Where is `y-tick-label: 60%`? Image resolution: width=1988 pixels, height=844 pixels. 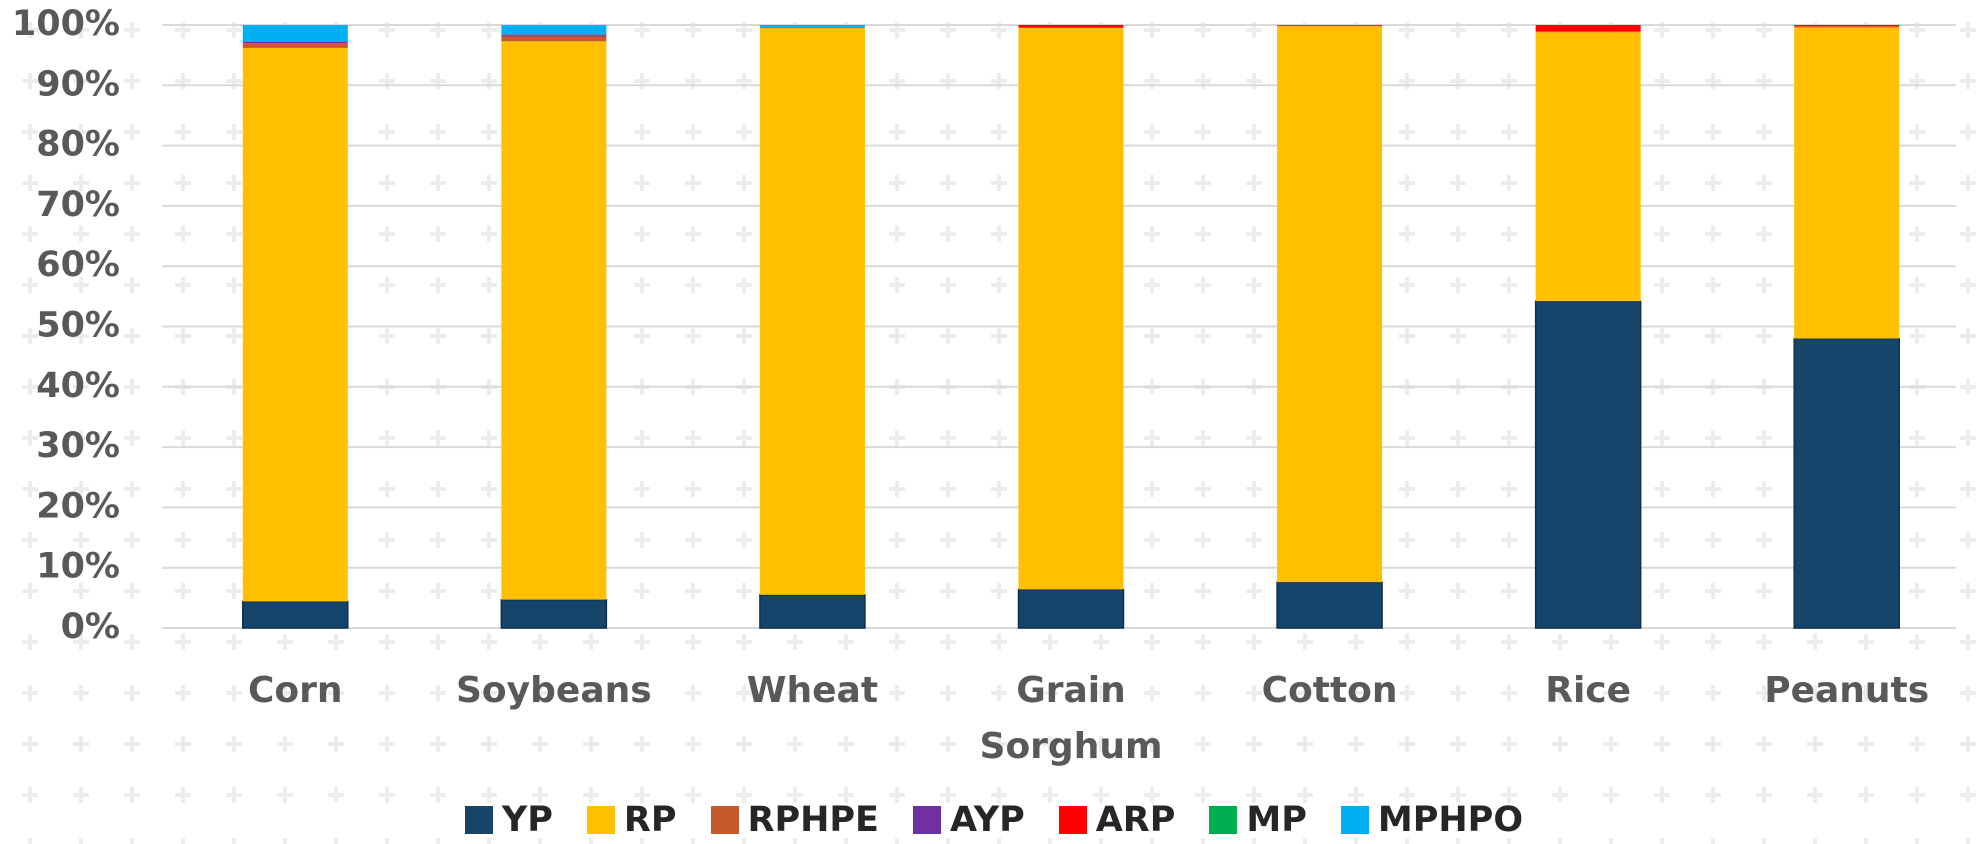
y-tick-label: 60% is located at coordinates (78, 265).